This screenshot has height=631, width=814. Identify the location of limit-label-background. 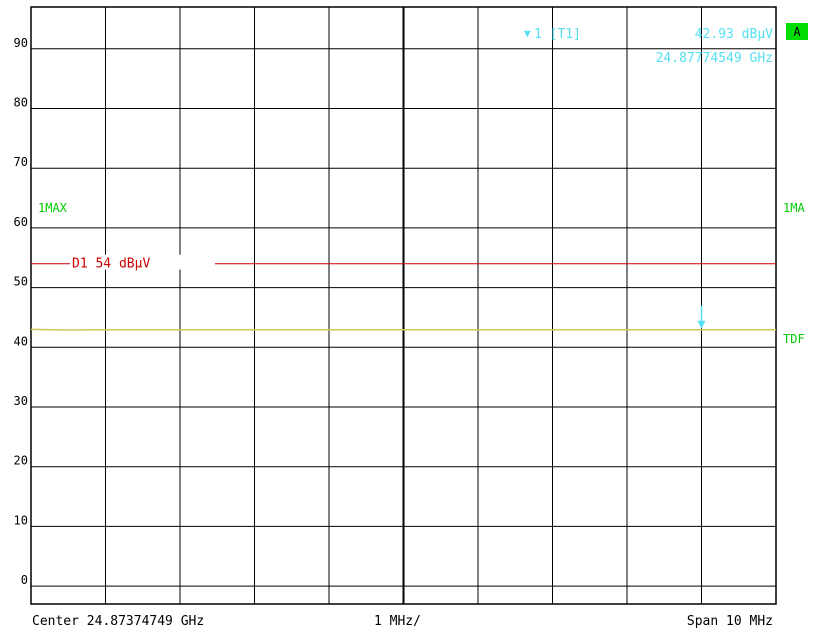
(142, 262).